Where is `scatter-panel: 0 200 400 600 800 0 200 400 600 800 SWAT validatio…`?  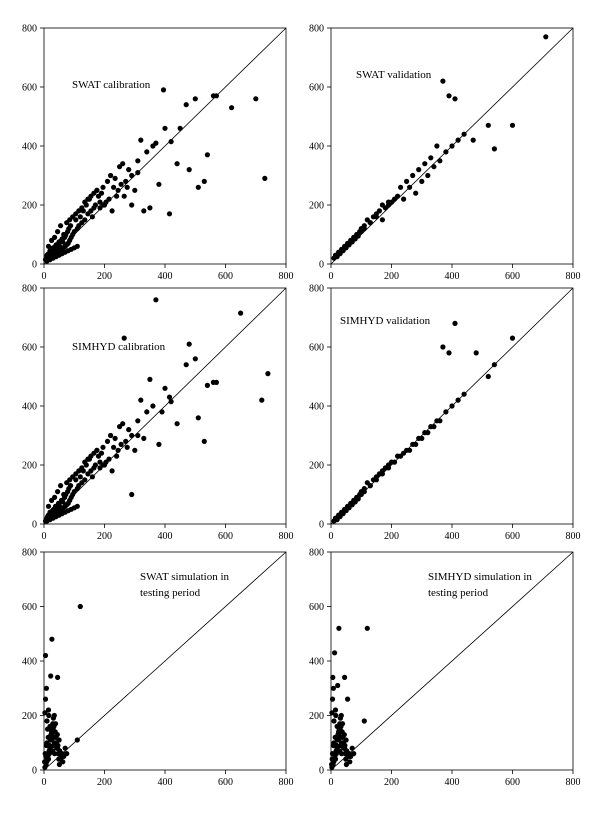 scatter-panel: 0 200 400 600 800 0 200 400 600 800 SWAT validatio… is located at coordinates (445, 153).